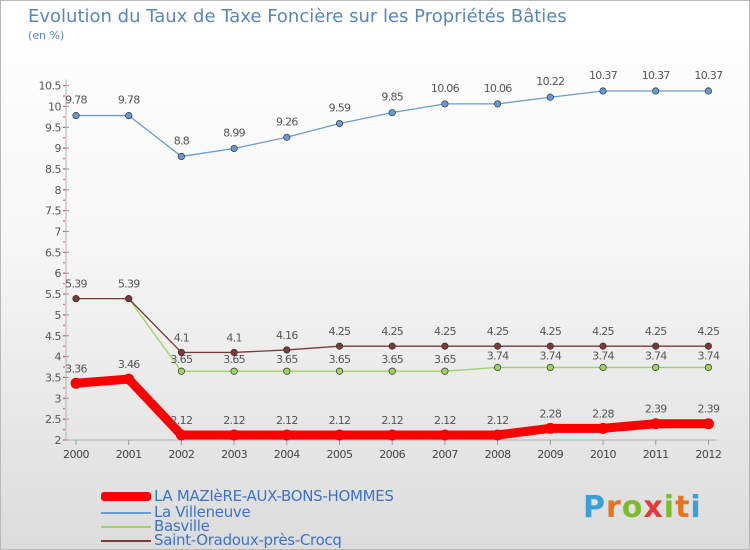 Image resolution: width=750 pixels, height=550 pixels. I want to click on data-label: 9.59, so click(340, 107).